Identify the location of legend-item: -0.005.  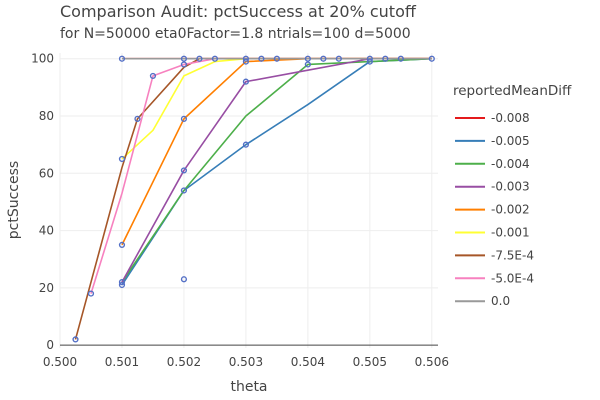
(492, 141).